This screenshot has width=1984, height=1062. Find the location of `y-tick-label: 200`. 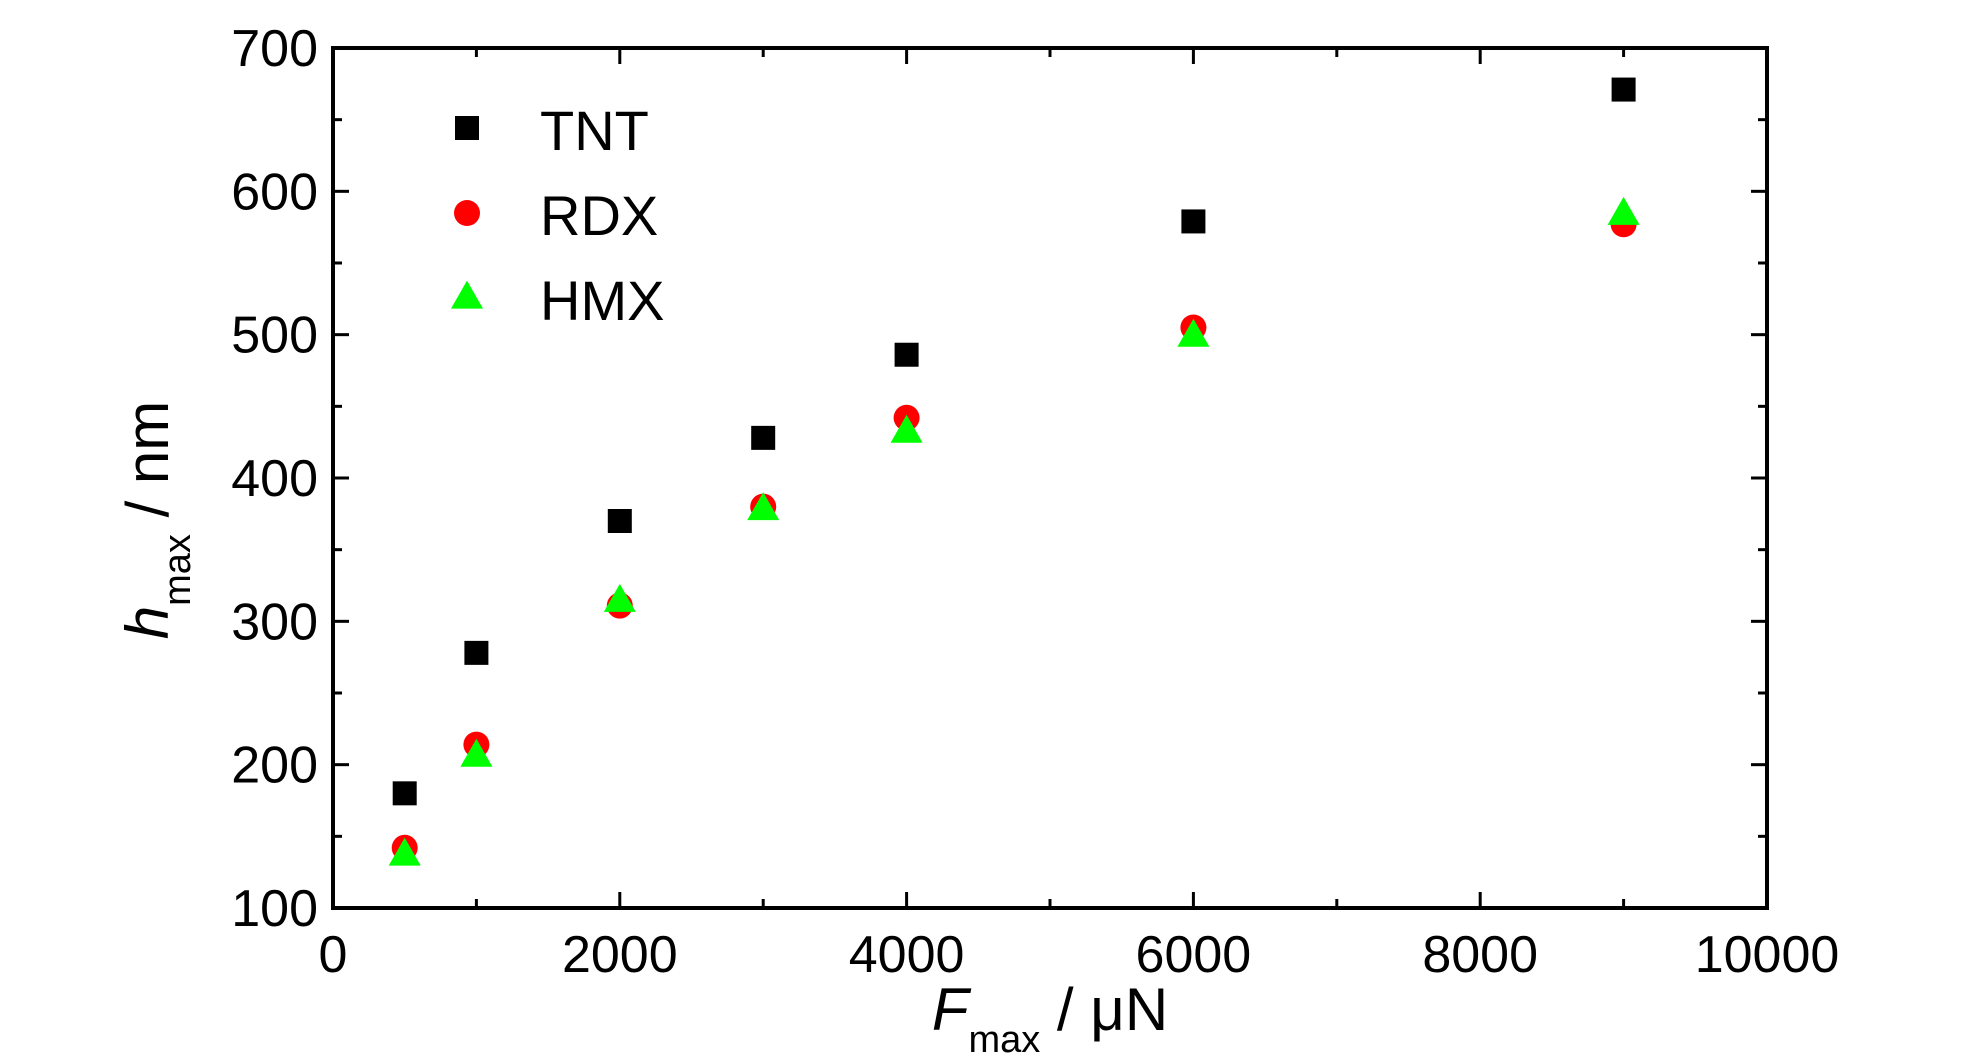

y-tick-label: 200 is located at coordinates (274, 766).